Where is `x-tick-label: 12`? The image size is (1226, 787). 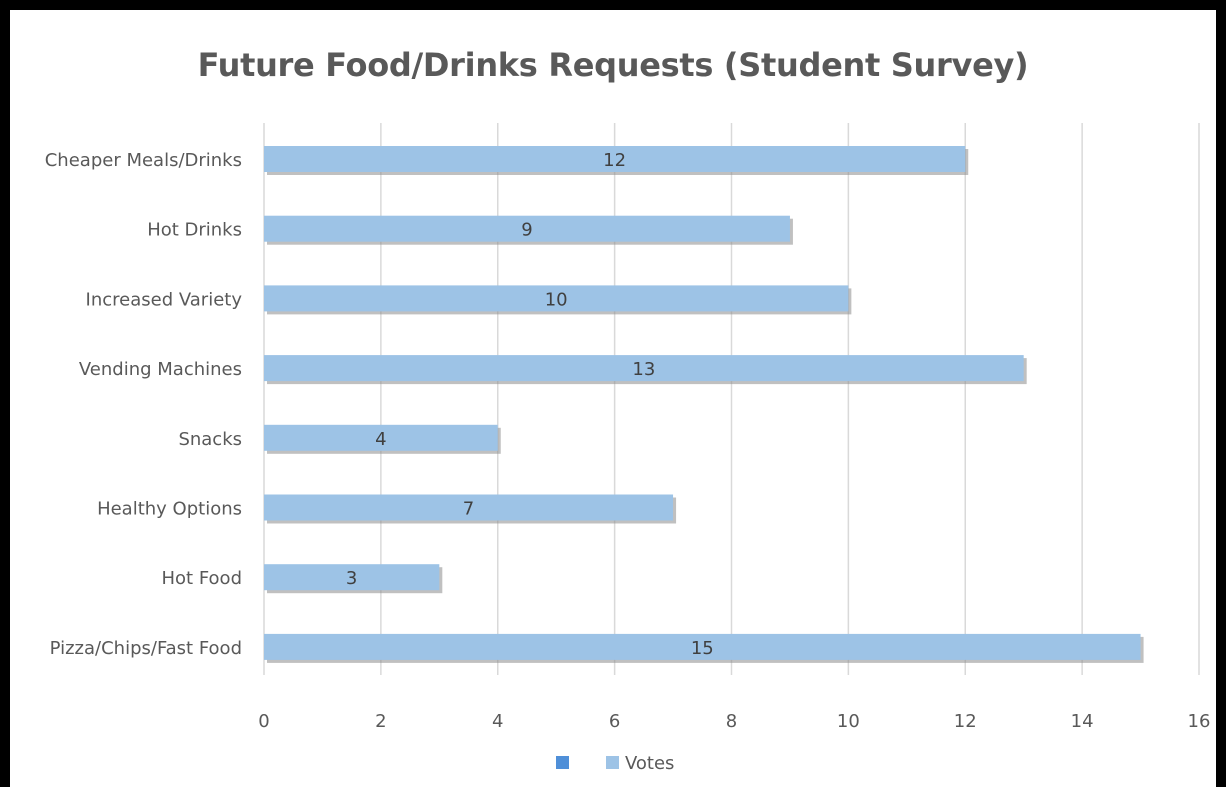
x-tick-label: 12 is located at coordinates (965, 721).